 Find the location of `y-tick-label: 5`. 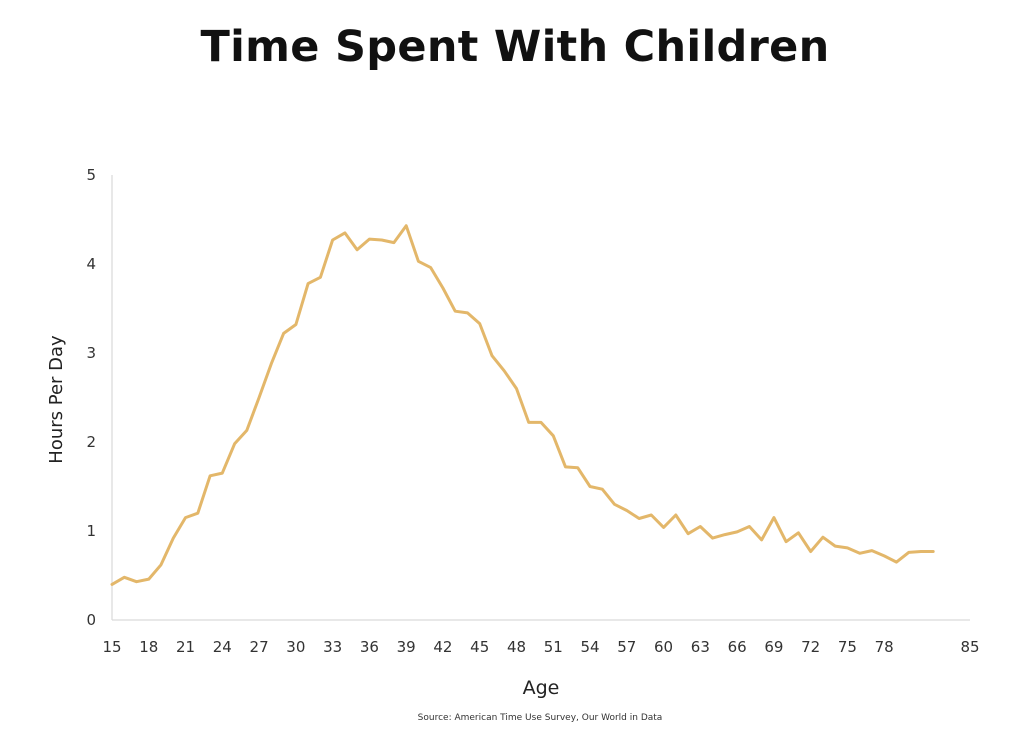

y-tick-label: 5 is located at coordinates (91, 175).